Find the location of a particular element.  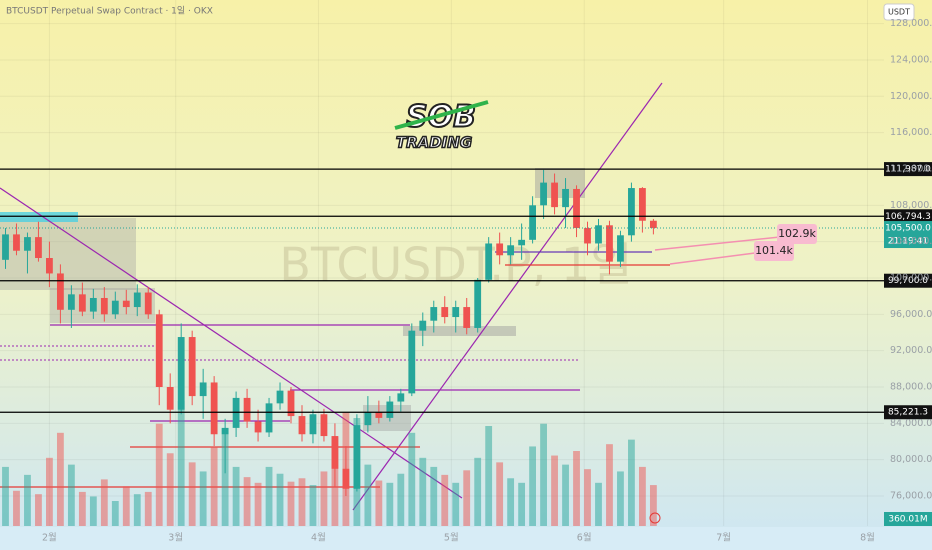

countdown: 21:19:41 is located at coordinates (908, 242).